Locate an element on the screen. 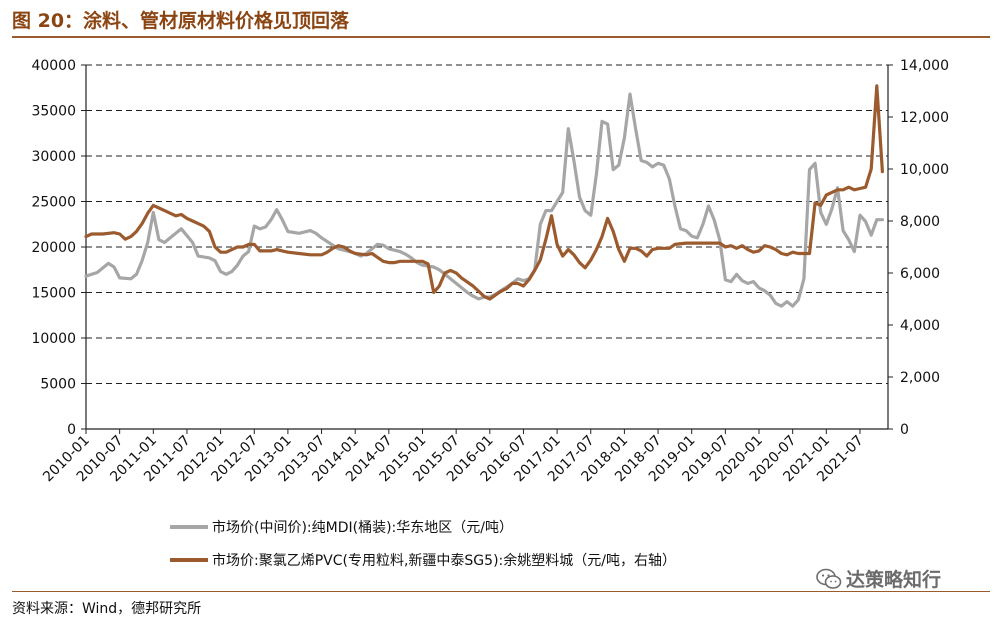  y-left-tick-label: 40000 is located at coordinates (53, 66).